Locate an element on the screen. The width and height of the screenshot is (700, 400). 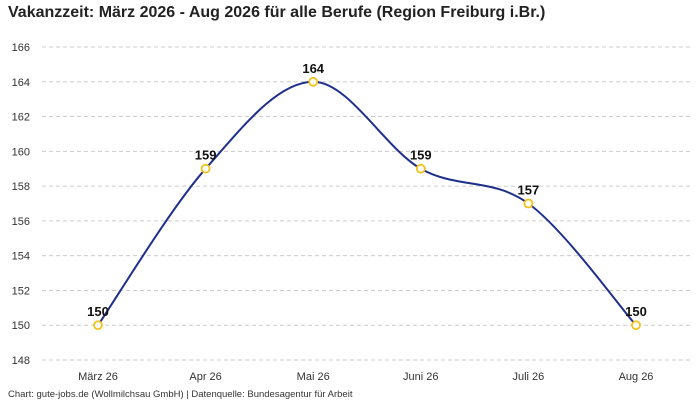
y-tick-label: 156 is located at coordinates (21, 222).